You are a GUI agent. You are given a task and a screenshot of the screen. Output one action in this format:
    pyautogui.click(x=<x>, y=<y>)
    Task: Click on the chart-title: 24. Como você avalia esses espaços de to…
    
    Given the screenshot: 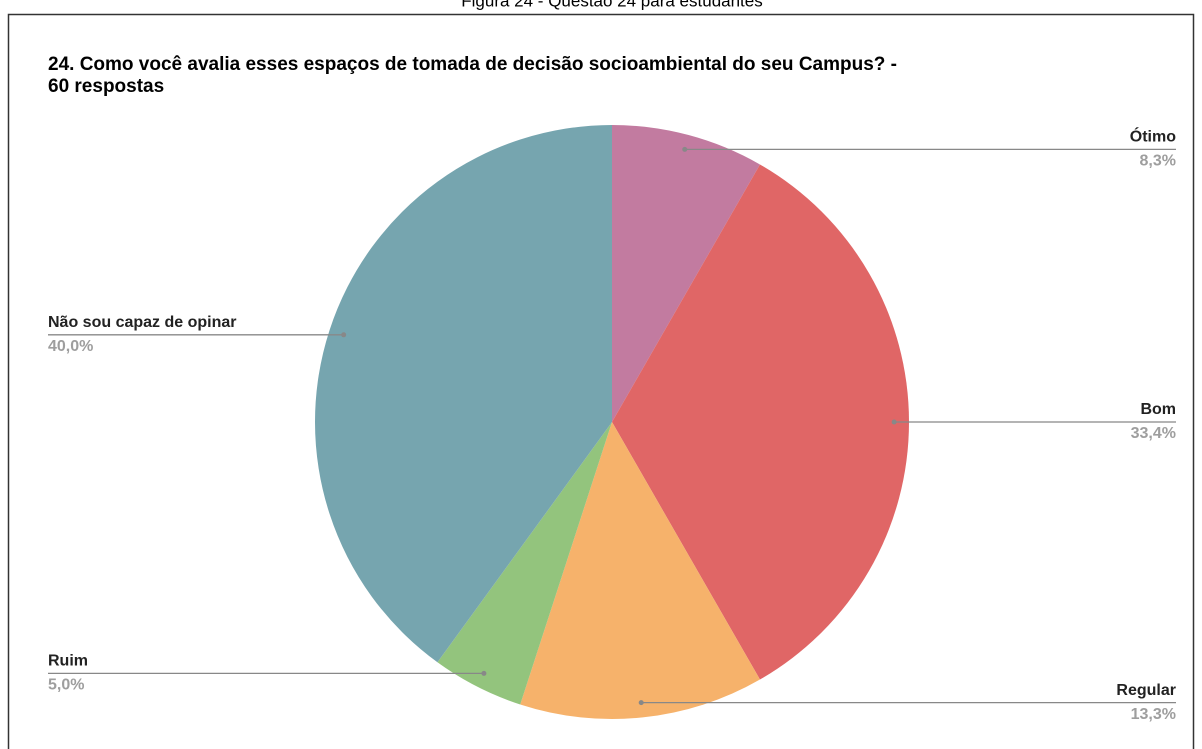 What is the action you would take?
    pyautogui.click(x=472, y=64)
    